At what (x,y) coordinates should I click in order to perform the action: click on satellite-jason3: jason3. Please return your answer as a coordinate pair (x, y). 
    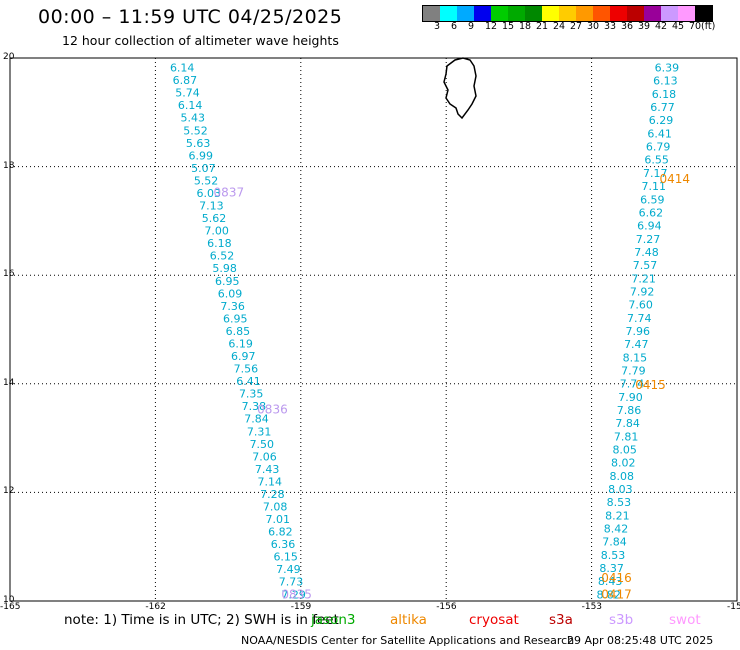
    Looking at the image, I should click on (333, 620).